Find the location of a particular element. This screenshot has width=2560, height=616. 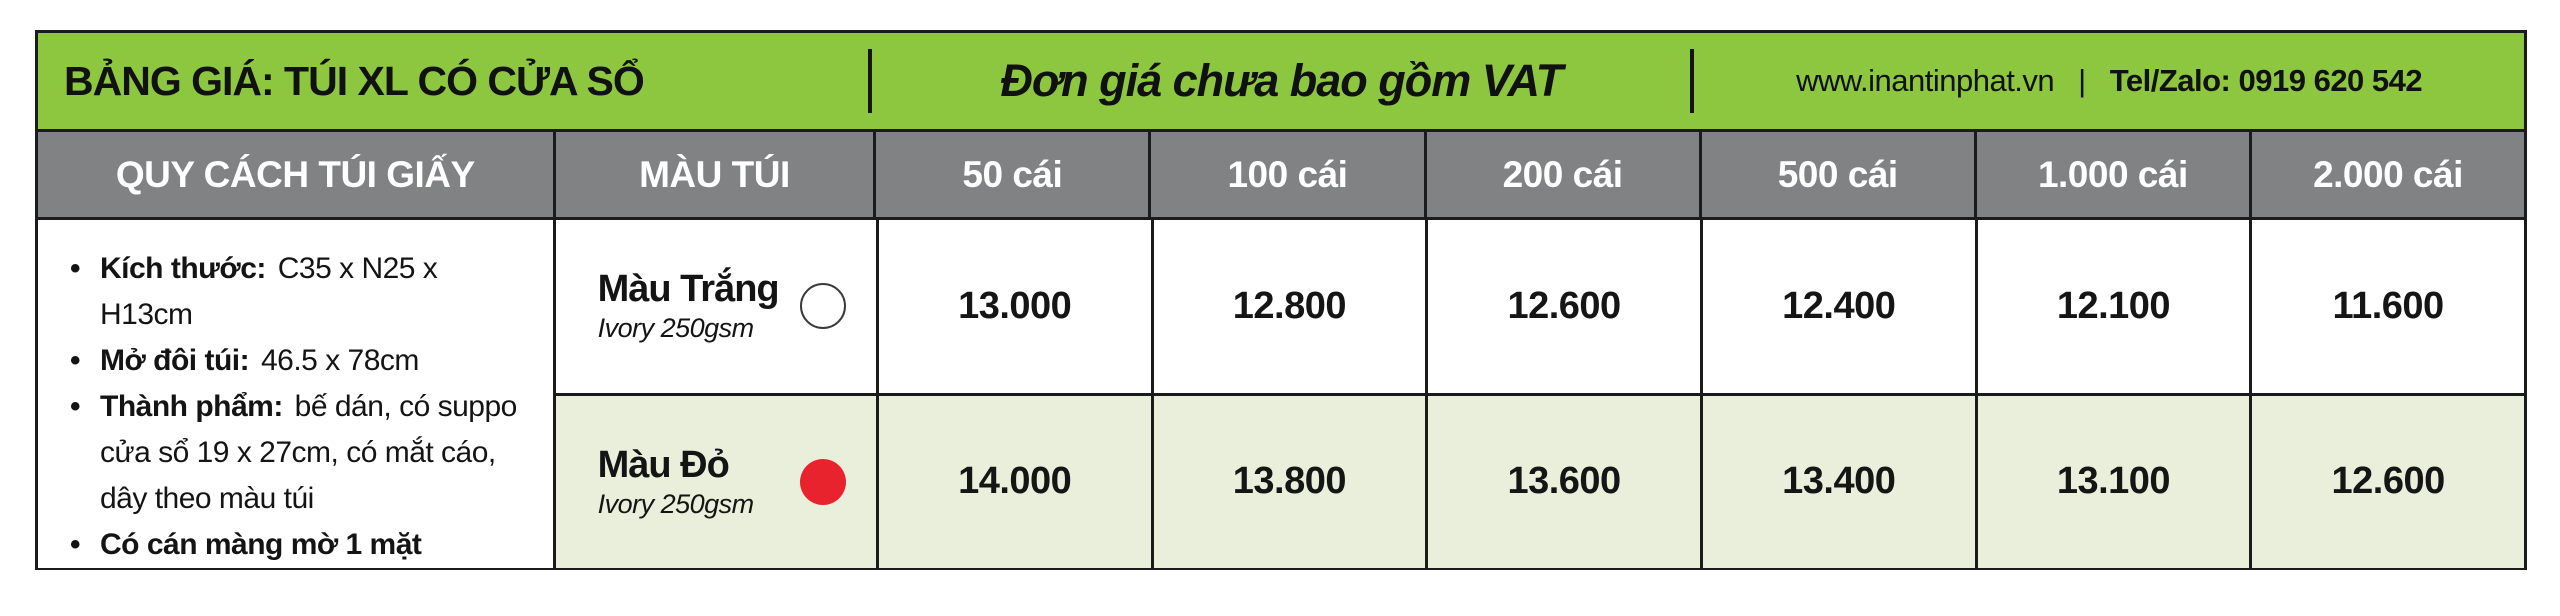

column-header-qty-100: 100 cái is located at coordinates (1285, 174).